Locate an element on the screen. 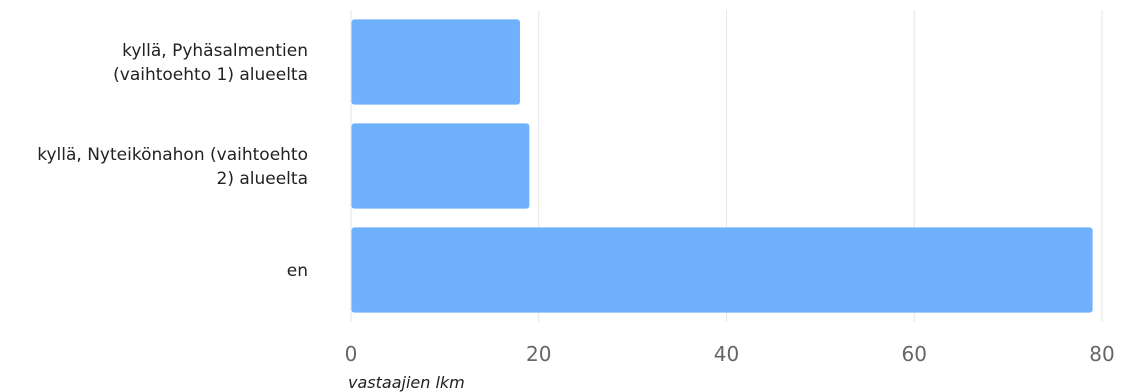 The image size is (1127, 392). x-tick-labels: 0 20 40 60 80 is located at coordinates (730, 354).